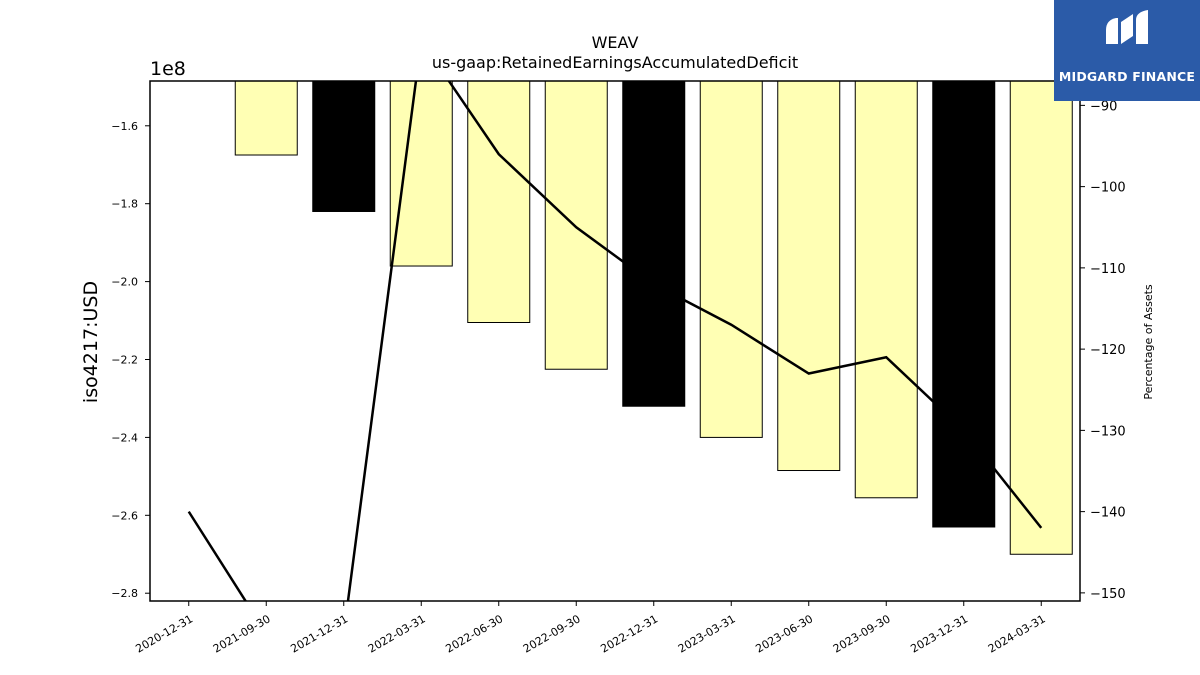 This screenshot has height=675, width=1200. What do you see at coordinates (1127, 50) in the screenshot?
I see `midgard-finance-logo: MIDGARD FINANCE` at bounding box center [1127, 50].